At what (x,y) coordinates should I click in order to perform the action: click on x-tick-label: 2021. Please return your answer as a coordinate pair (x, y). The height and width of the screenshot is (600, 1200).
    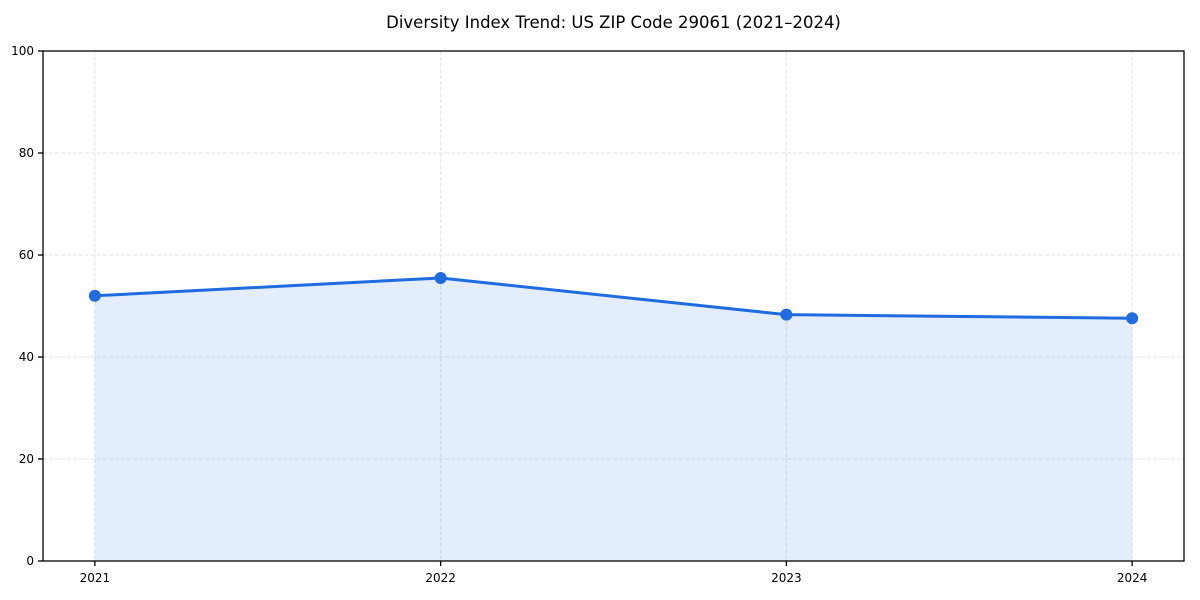
    Looking at the image, I should click on (95, 578).